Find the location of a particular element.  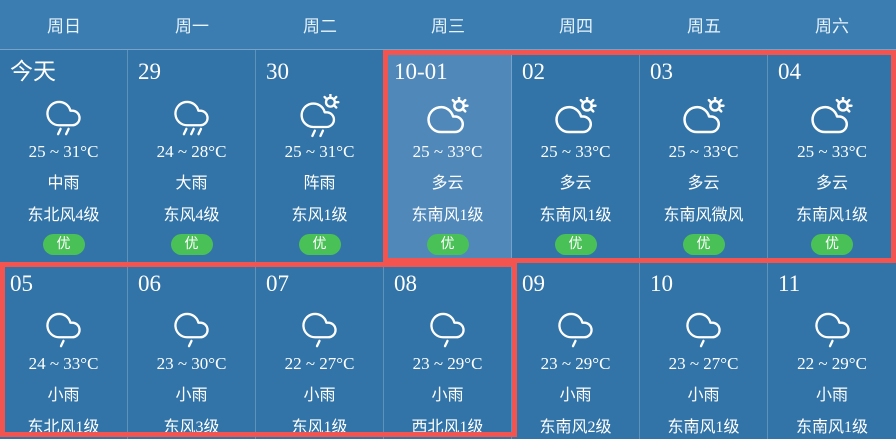

forecast-cell: 29 24 ~ 28°C 大雨 东风4级优 is located at coordinates (192, 156).